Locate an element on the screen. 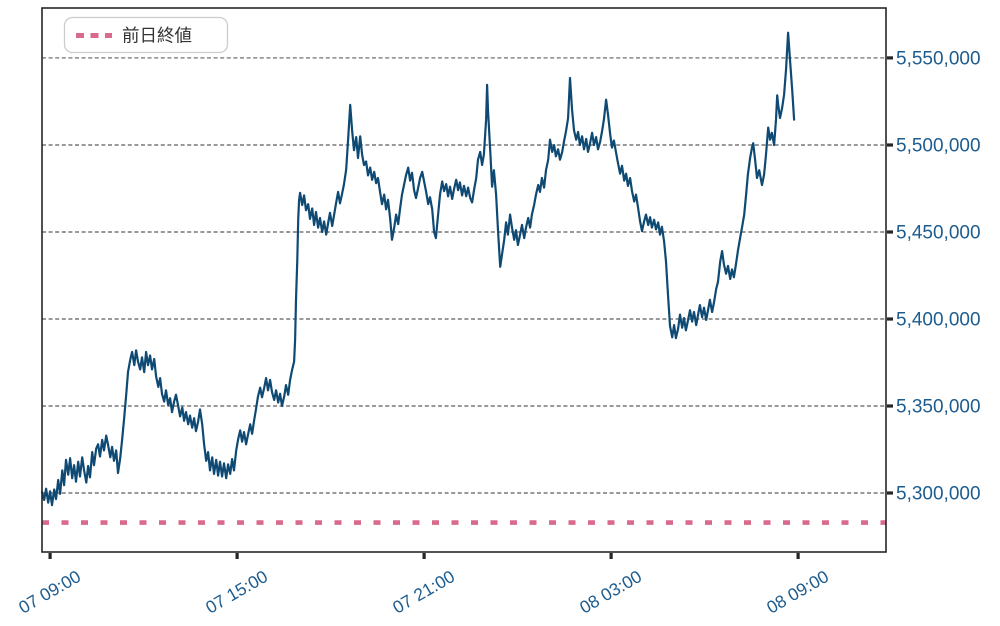 This screenshot has height=626, width=1000. y-tick-label: 5,400,000 is located at coordinates (938, 320).